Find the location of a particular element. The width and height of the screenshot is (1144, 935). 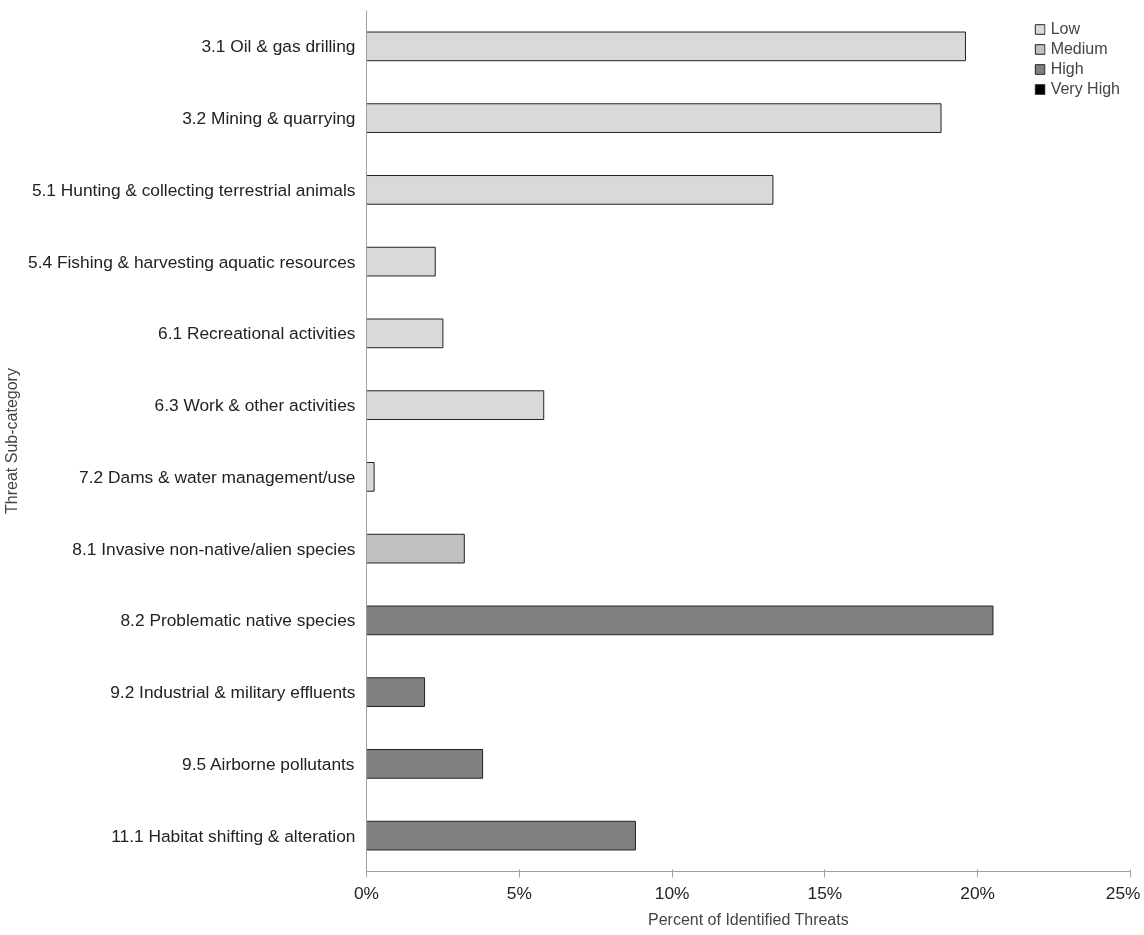

x-tick-label: 5% is located at coordinates (519, 892).